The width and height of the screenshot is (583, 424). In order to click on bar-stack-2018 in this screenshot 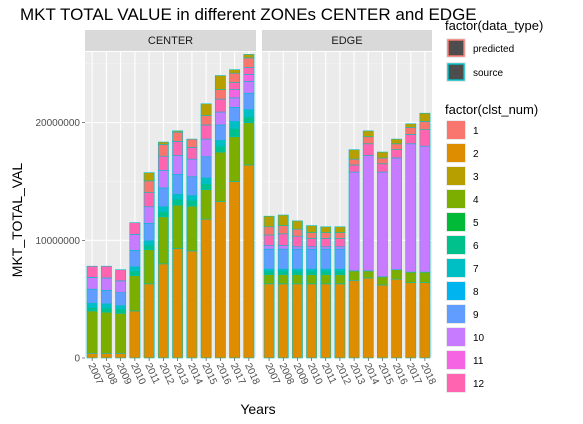, I will do `click(249, 206)`.